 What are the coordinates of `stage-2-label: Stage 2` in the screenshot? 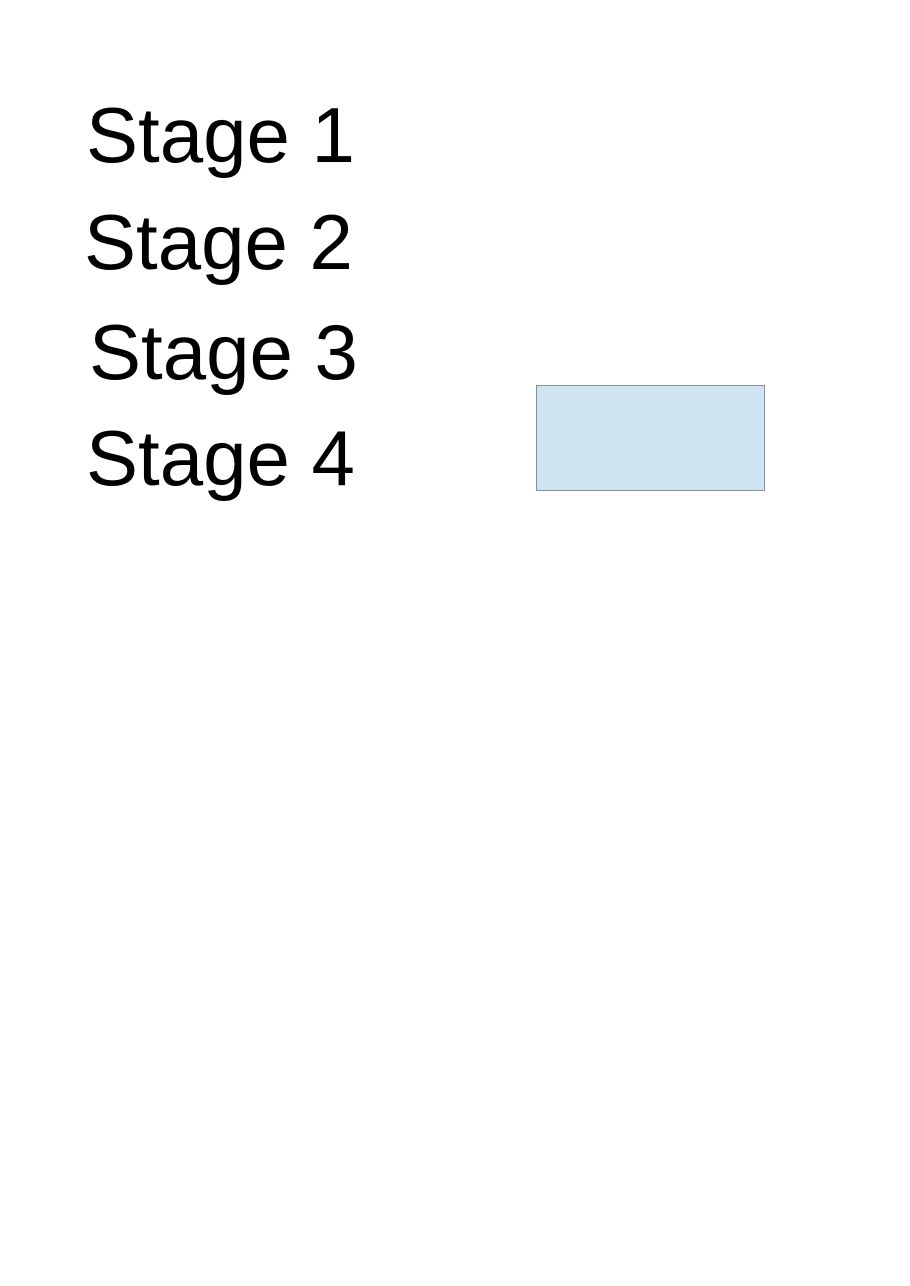 It's located at (218, 242).